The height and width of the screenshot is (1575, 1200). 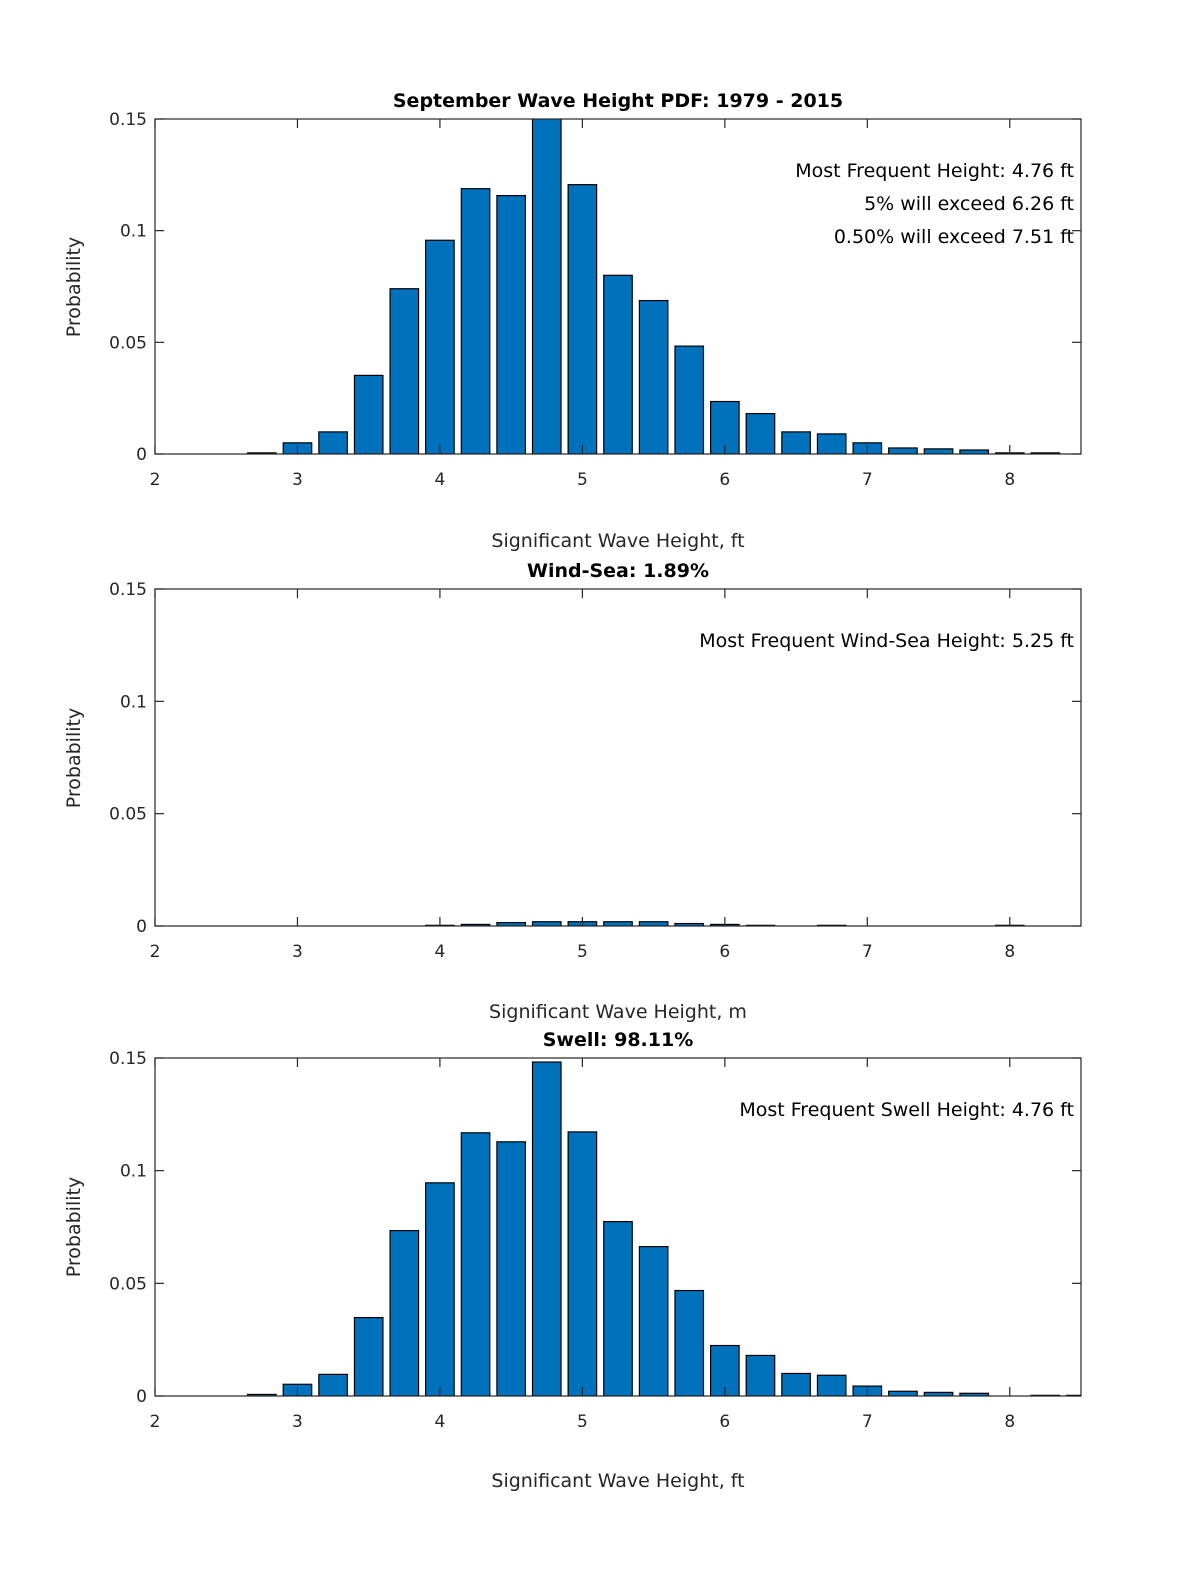 I want to click on annotation-text: 5% will exceed 6.26 ft, so click(x=969, y=204).